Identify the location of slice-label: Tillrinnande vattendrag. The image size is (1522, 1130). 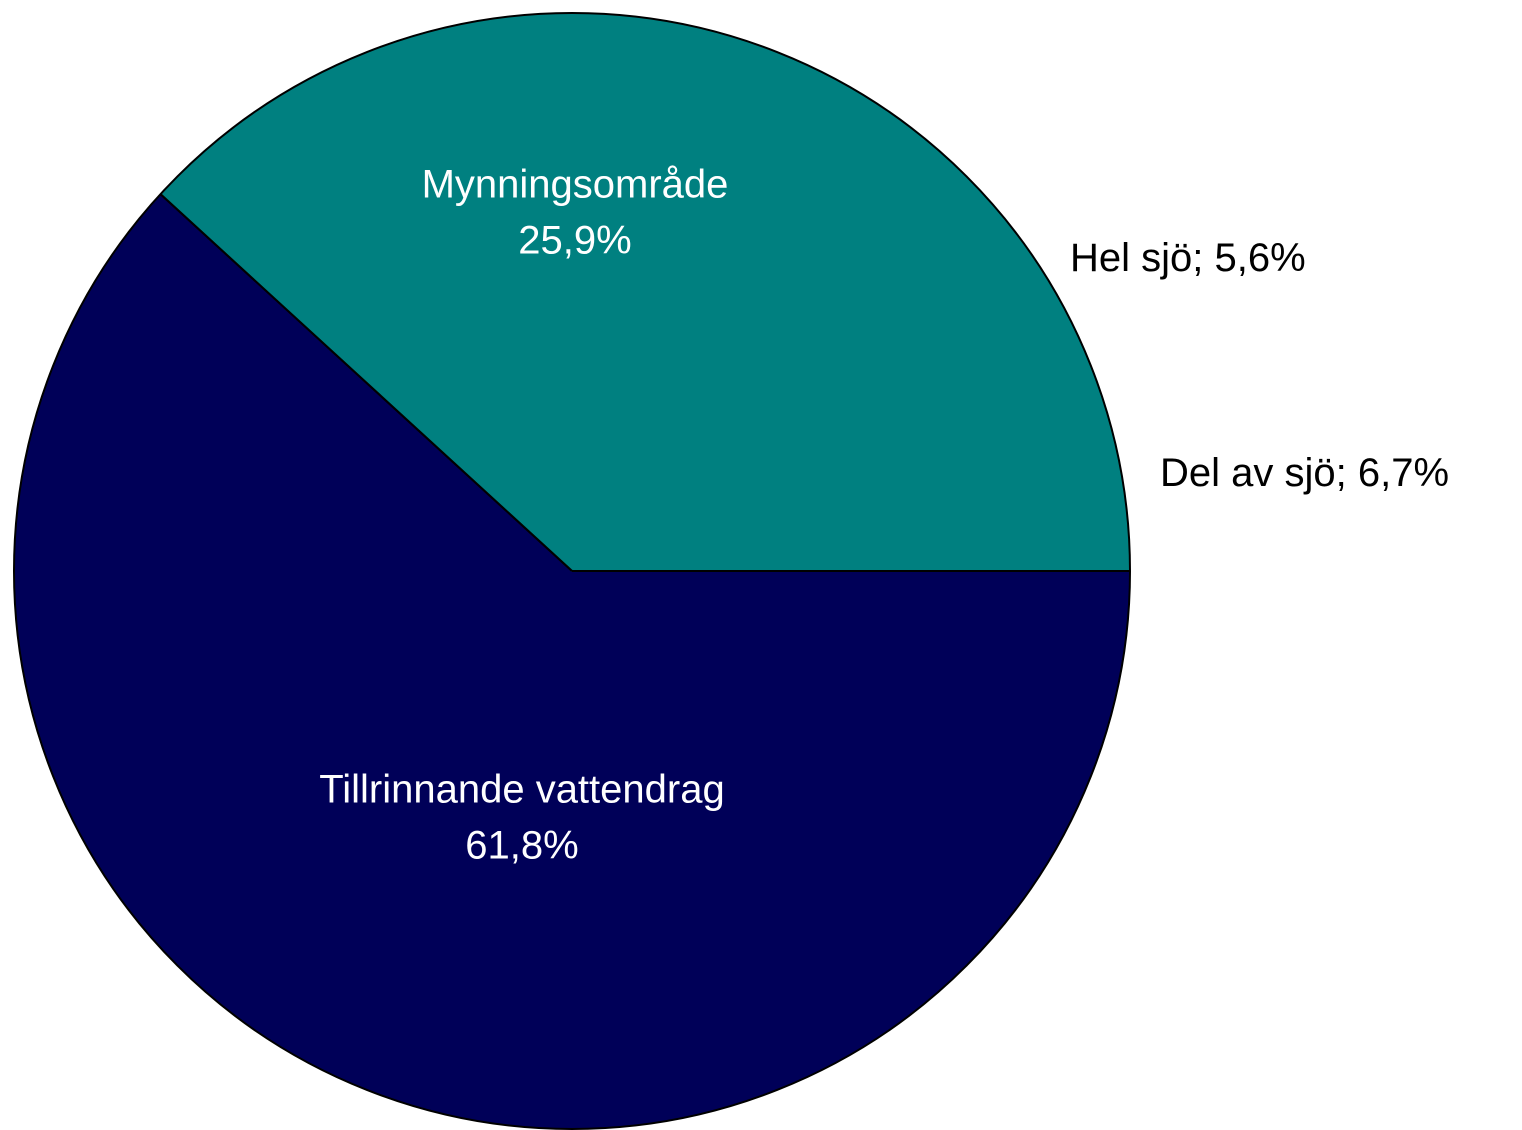
(521, 790).